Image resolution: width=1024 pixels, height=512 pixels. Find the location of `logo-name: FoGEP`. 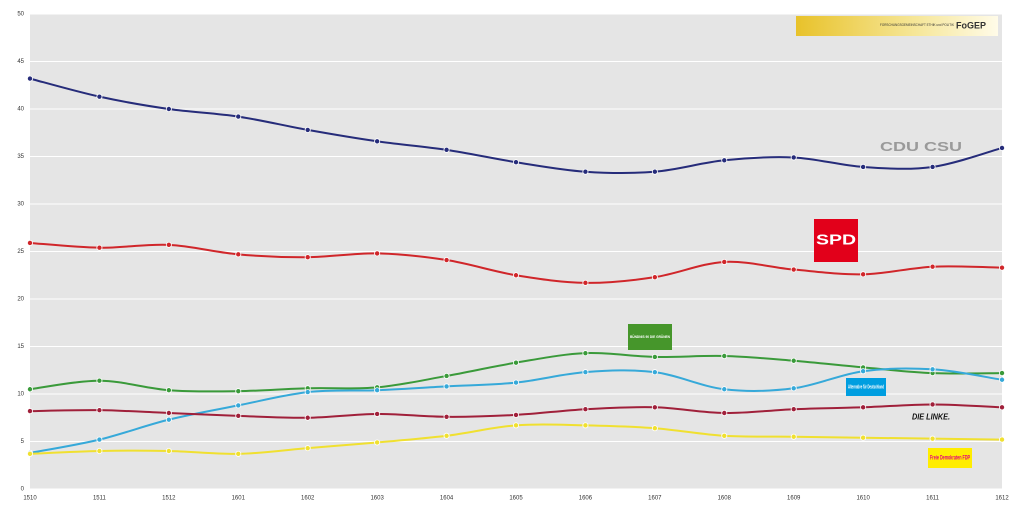

logo-name: FoGEP is located at coordinates (971, 25).